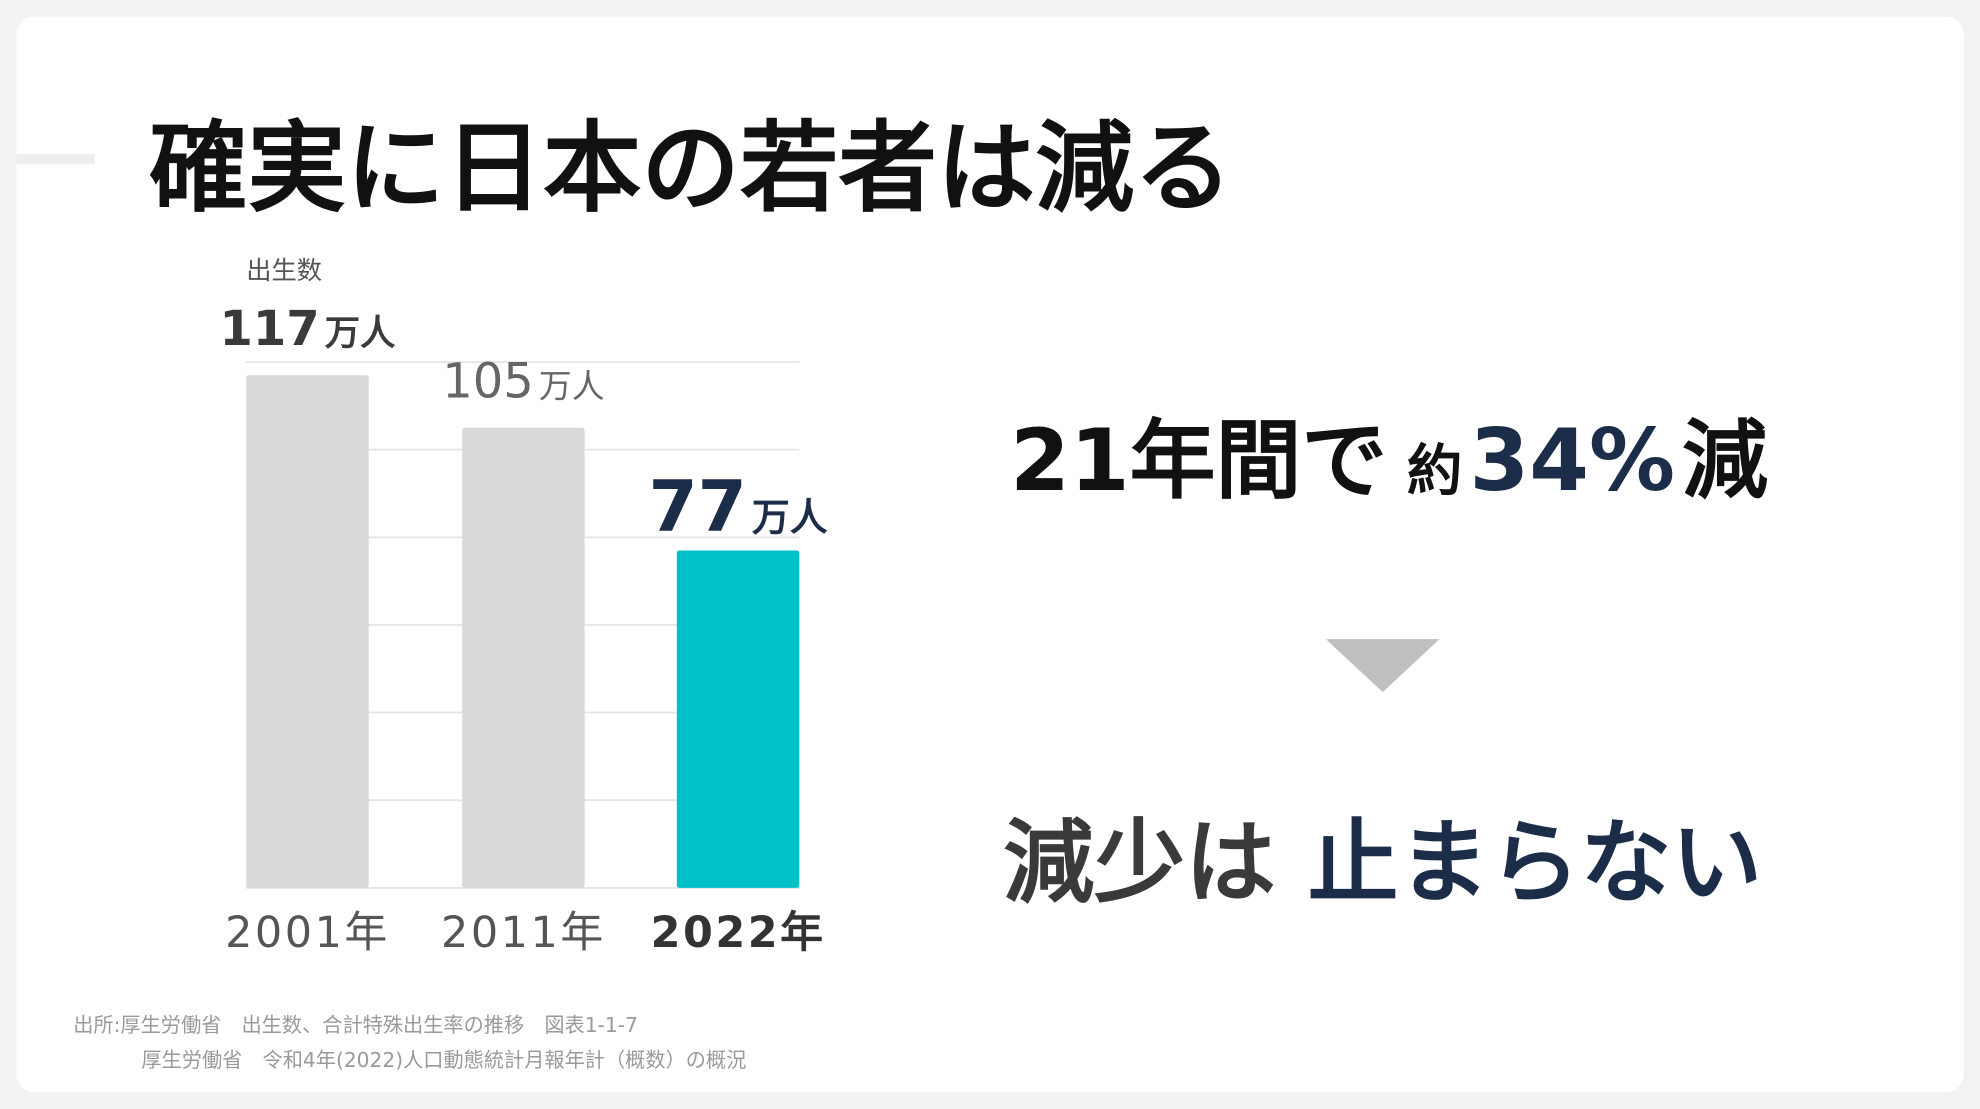 This screenshot has height=1109, width=1980. I want to click on axis-label: 出生数, so click(284, 270).